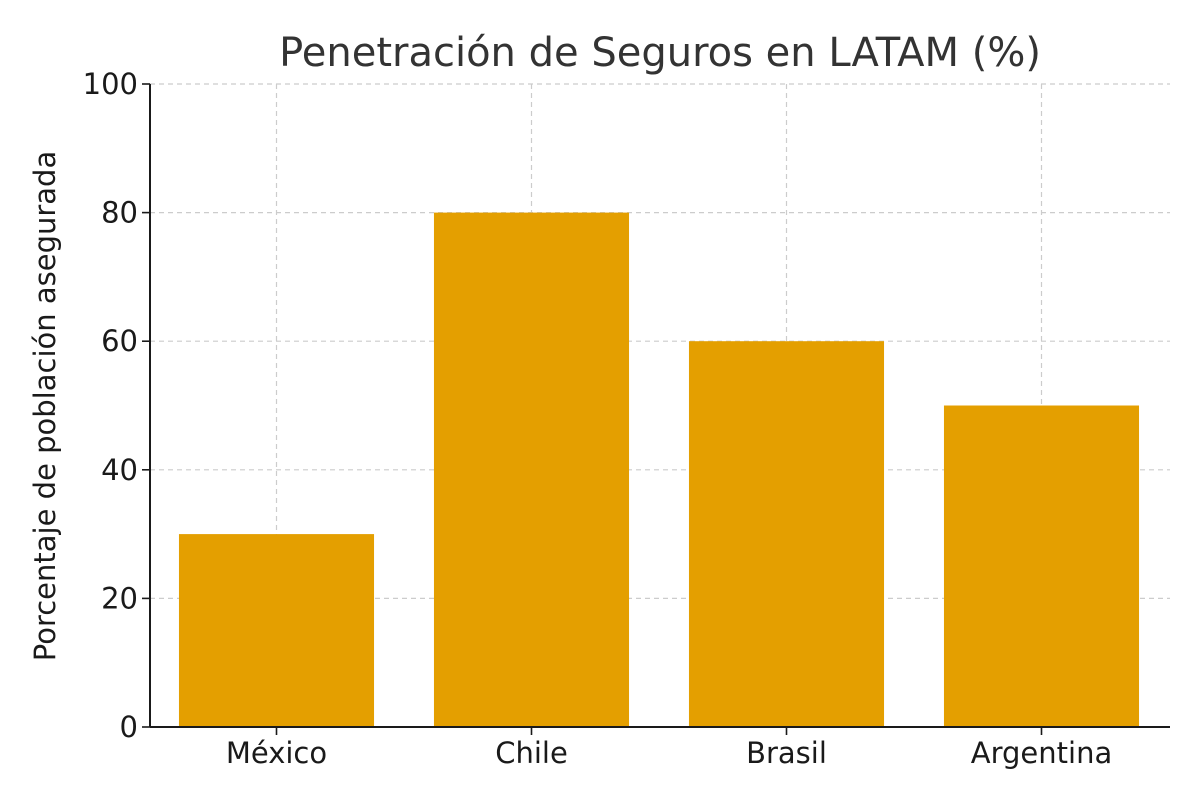  Describe the element at coordinates (1041, 753) in the screenshot. I see `x-tick-label: Argentina` at that location.